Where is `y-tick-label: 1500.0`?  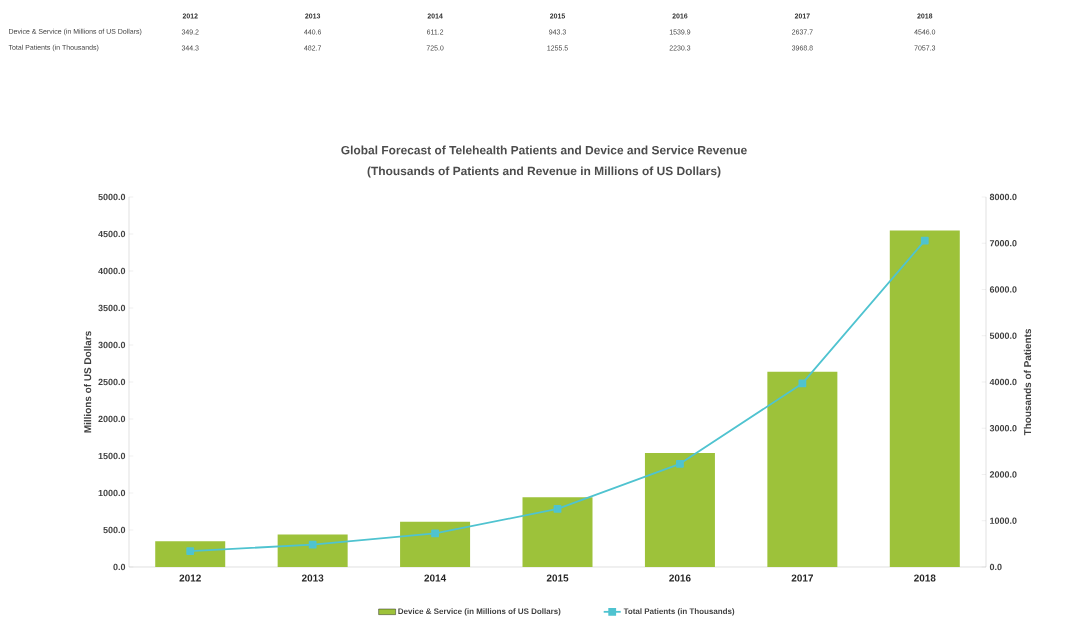
y-tick-label: 1500.0 is located at coordinates (112, 456).